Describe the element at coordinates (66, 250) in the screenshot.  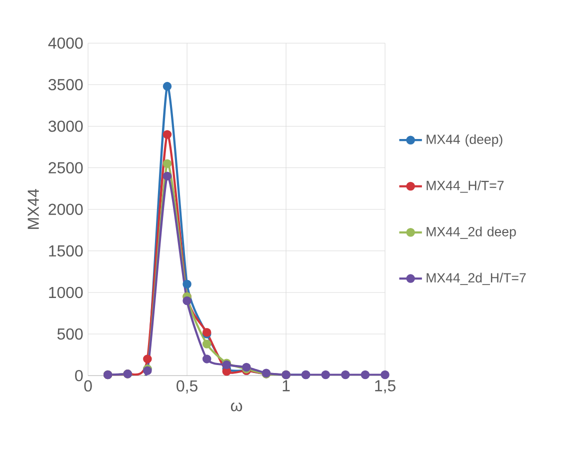
I see `y-tick-label: 1500` at that location.